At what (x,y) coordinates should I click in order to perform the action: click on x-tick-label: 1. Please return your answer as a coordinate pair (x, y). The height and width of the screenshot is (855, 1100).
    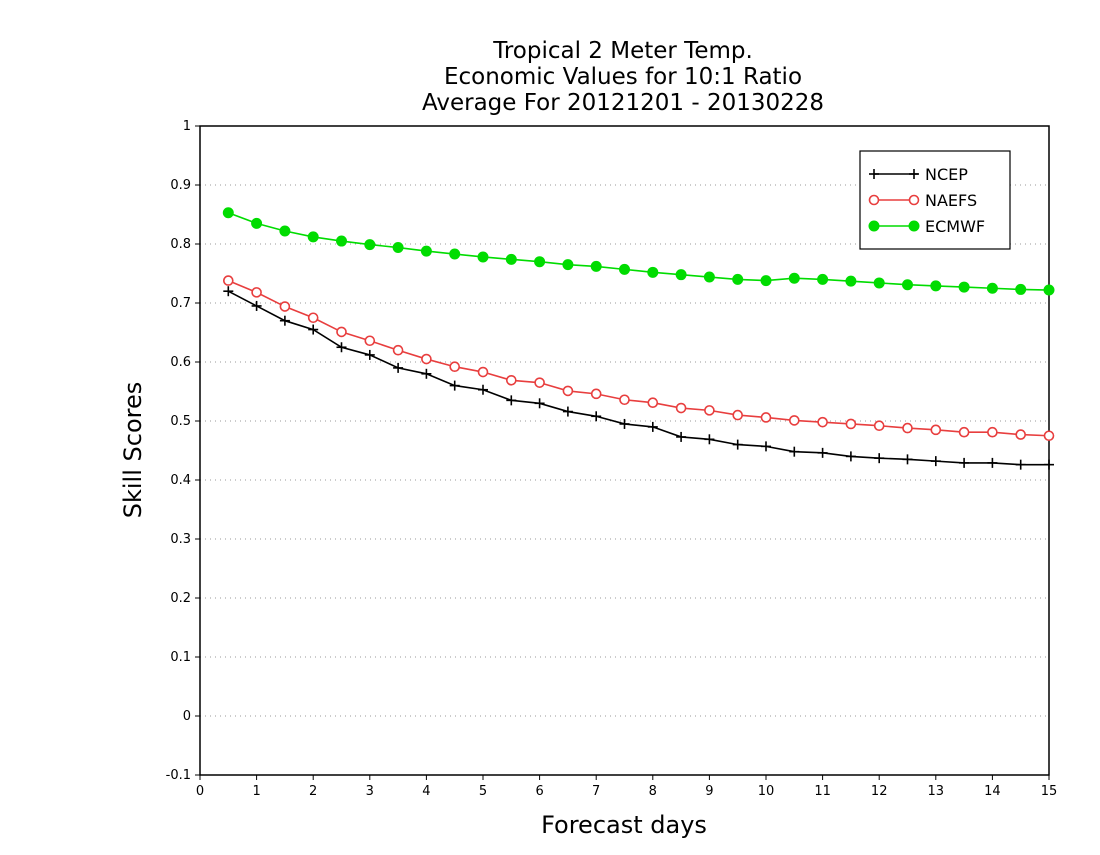
    Looking at the image, I should click on (256, 791).